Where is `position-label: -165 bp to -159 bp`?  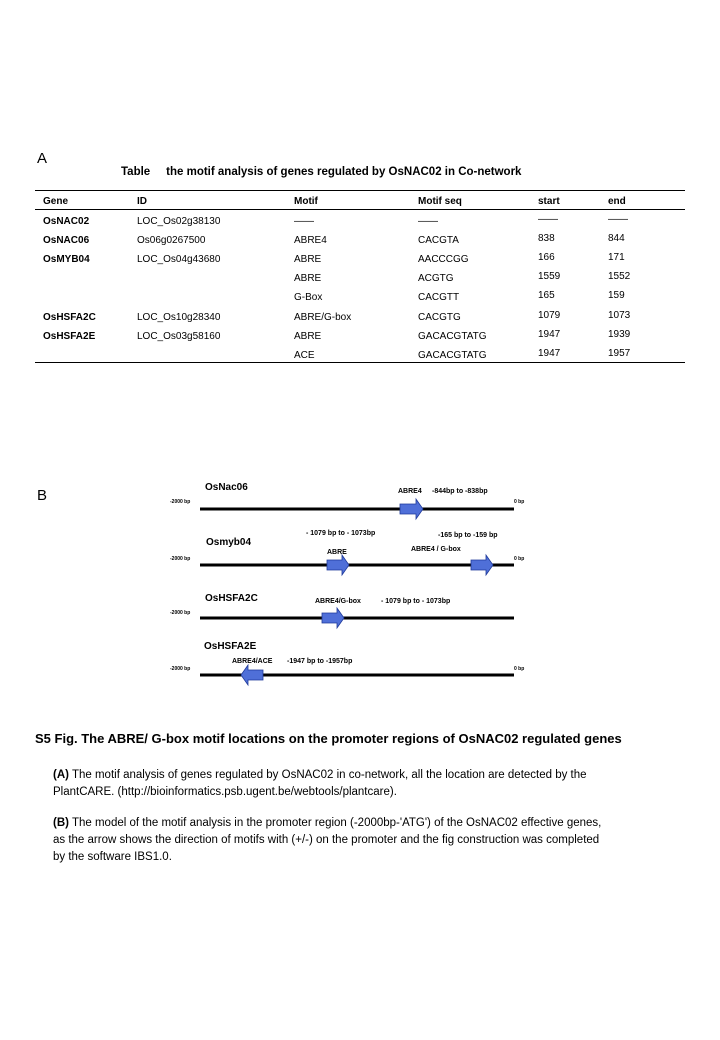 position-label: -165 bp to -159 bp is located at coordinates (468, 535).